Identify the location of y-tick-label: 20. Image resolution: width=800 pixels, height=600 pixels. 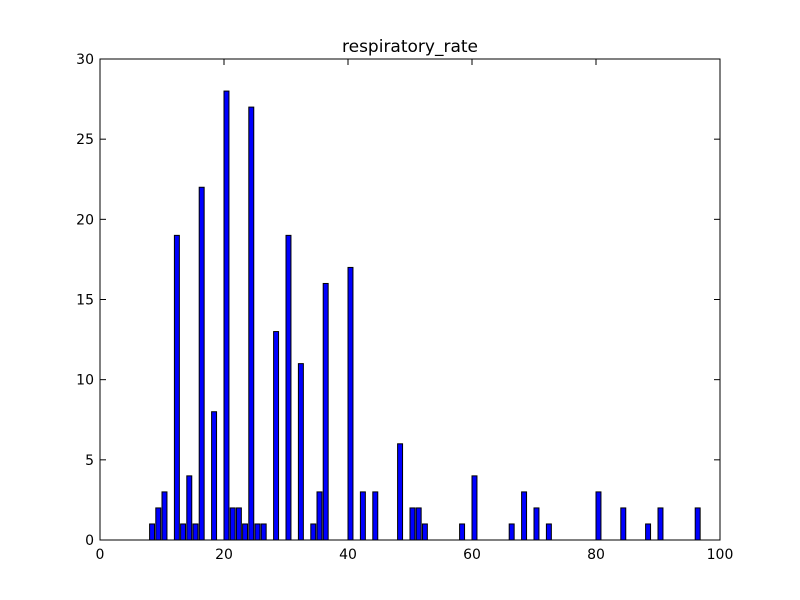
(85, 220).